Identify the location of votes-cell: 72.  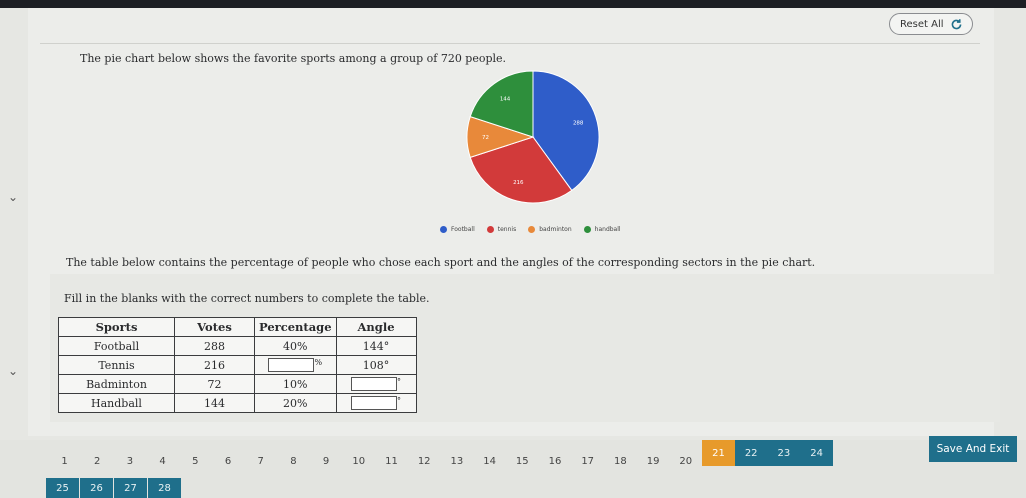
(214, 384).